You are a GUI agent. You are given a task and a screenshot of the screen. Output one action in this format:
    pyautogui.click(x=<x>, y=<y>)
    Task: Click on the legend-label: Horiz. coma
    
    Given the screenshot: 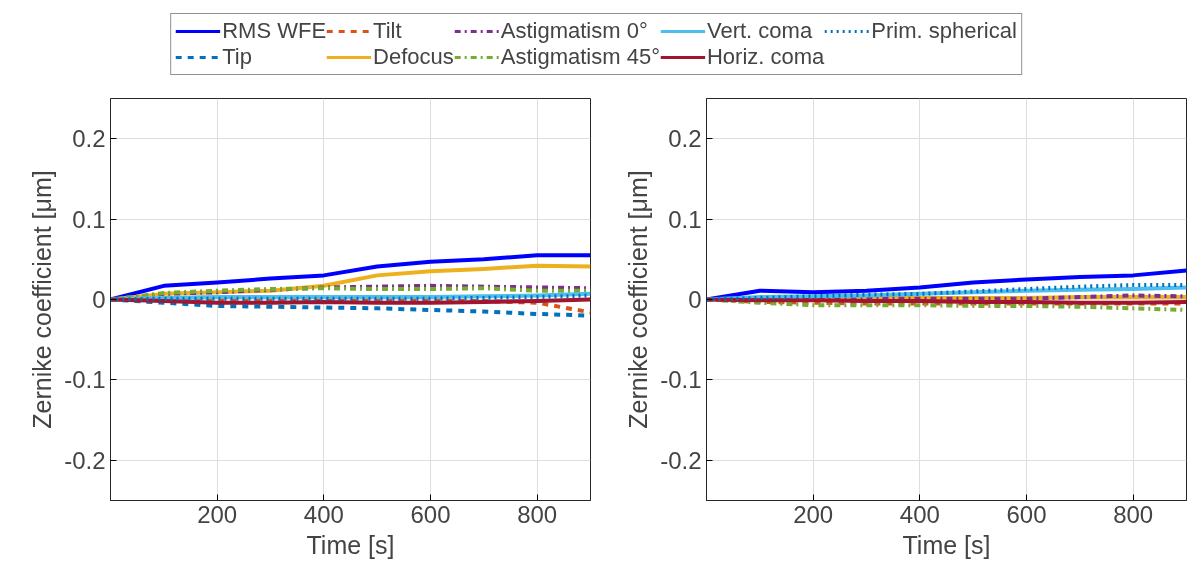 What is the action you would take?
    pyautogui.click(x=765, y=57)
    